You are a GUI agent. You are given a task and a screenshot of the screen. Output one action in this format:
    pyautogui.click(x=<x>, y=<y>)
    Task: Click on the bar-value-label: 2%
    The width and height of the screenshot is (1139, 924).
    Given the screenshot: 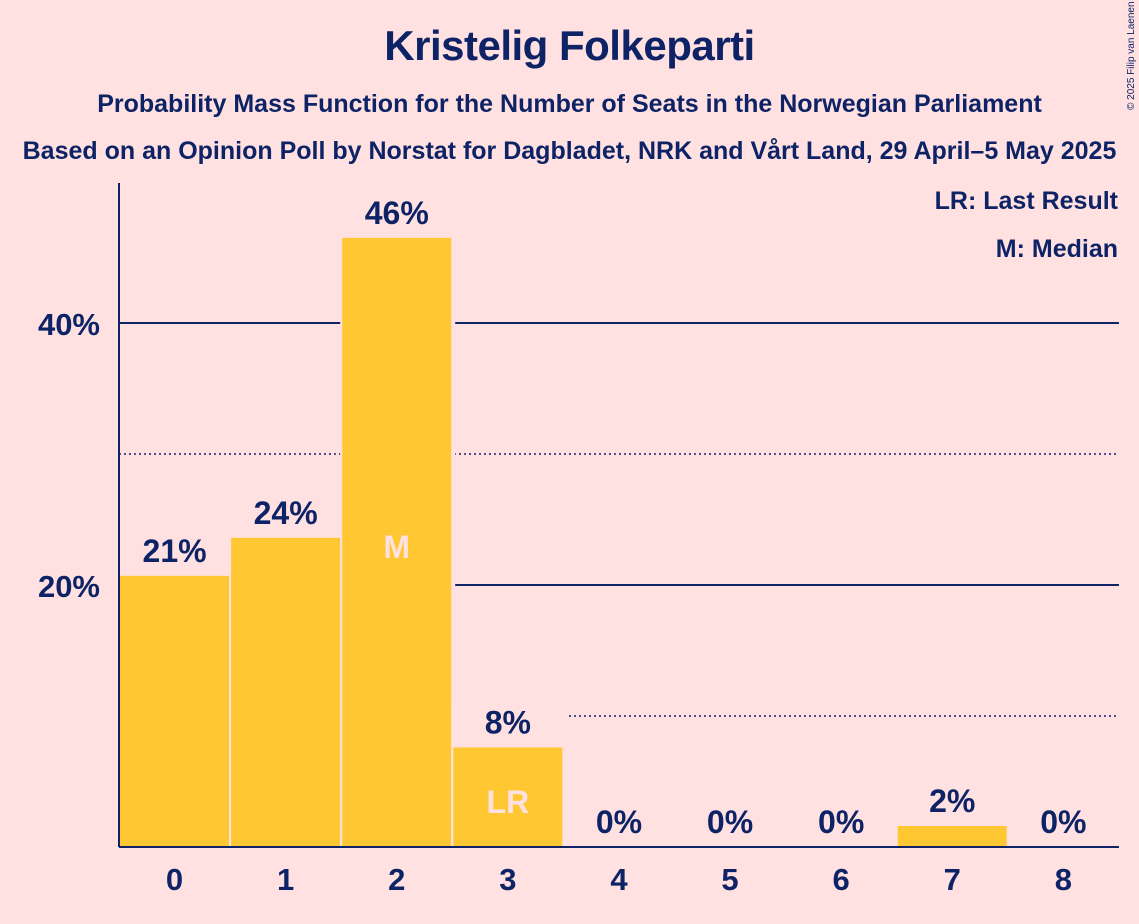 What is the action you would take?
    pyautogui.click(x=952, y=801)
    